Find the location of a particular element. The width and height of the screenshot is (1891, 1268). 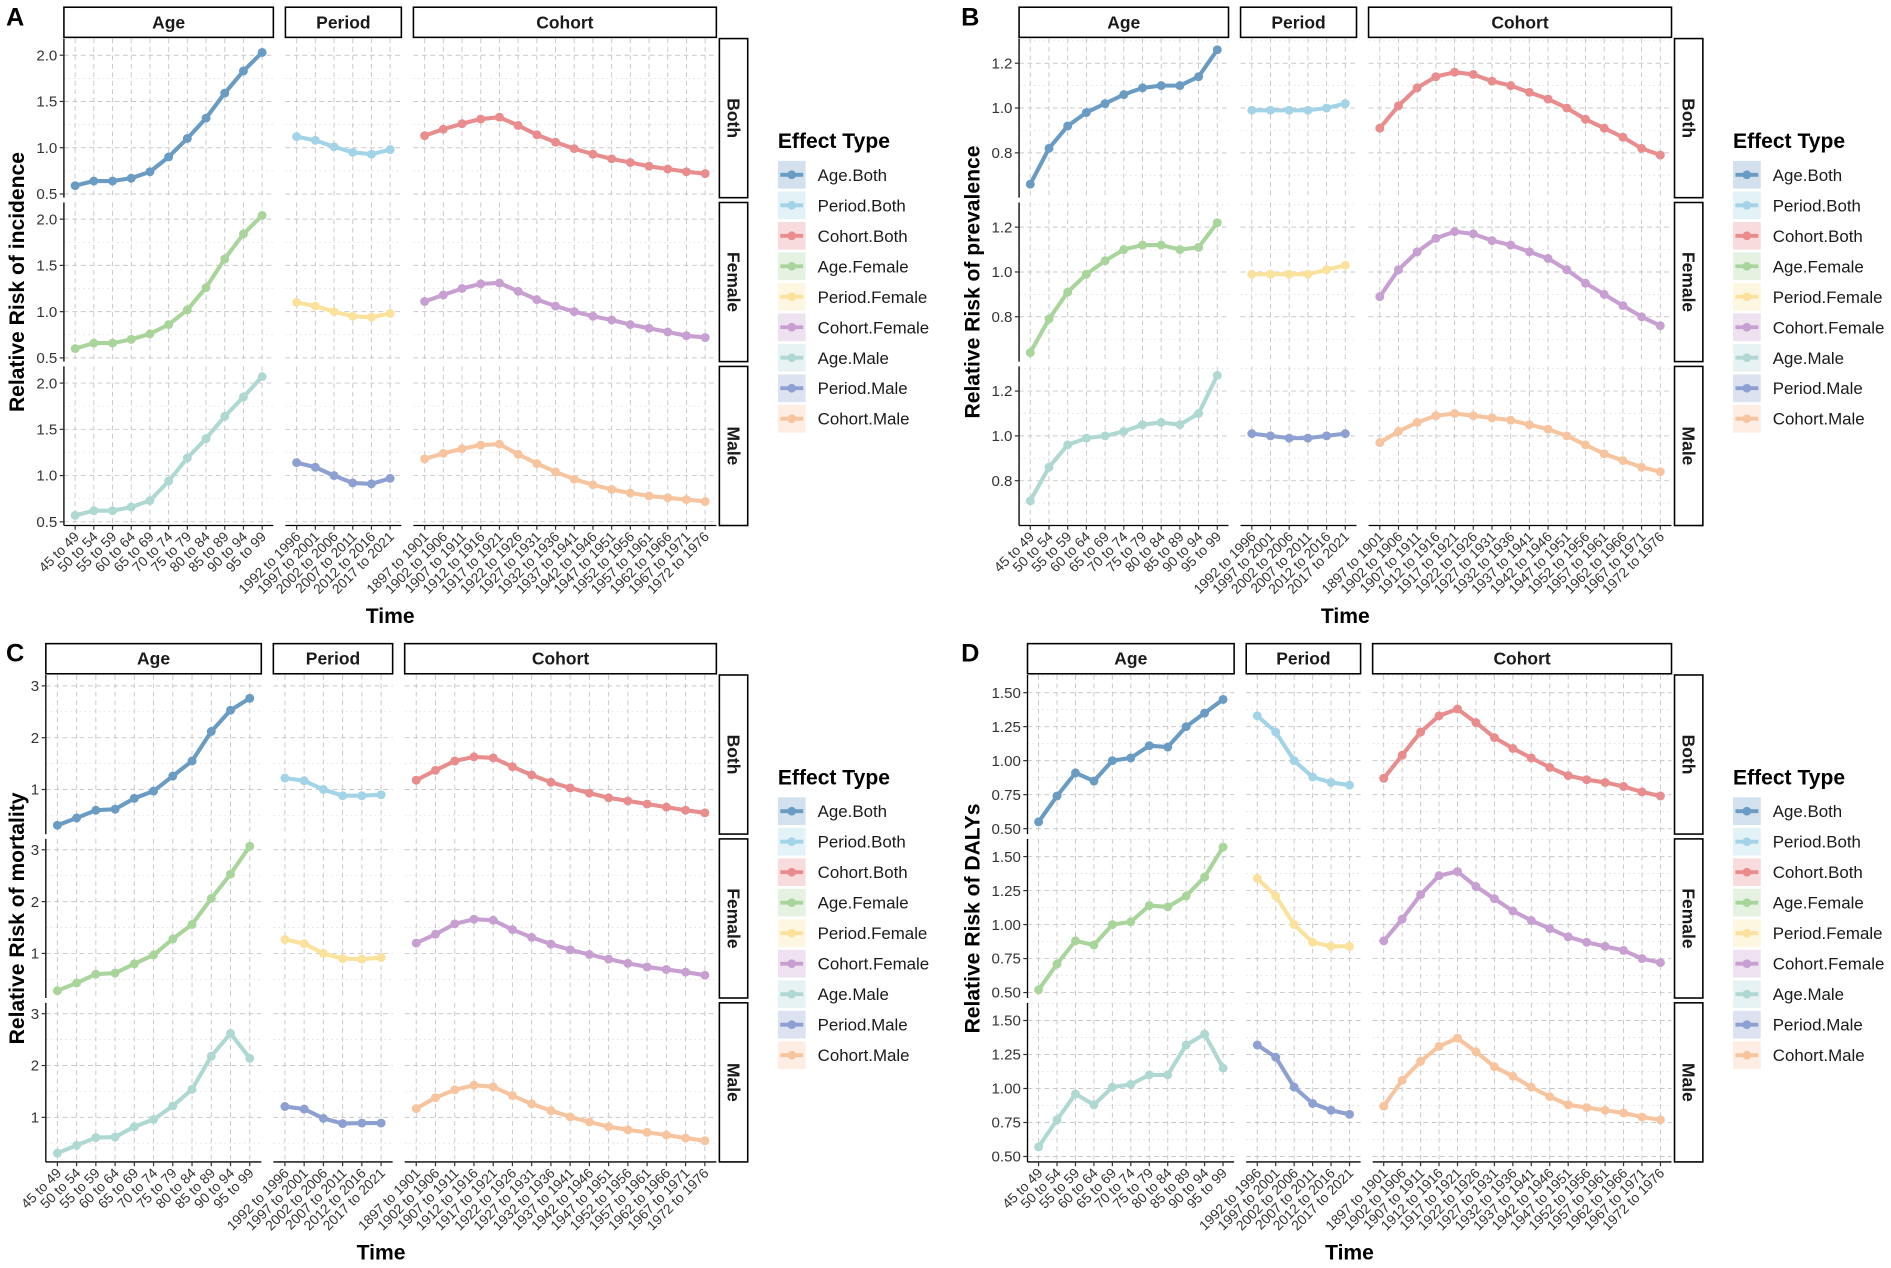

facet-strip-label: Period is located at coordinates (333, 659).